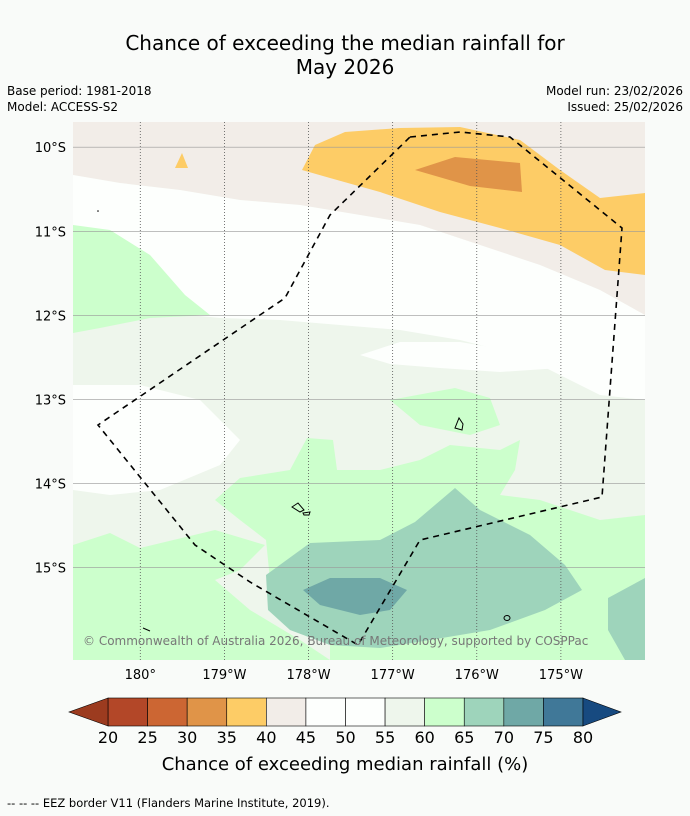 Image resolution: width=690 pixels, height=816 pixels. Describe the element at coordinates (141, 279) in the screenshot. I see `band-60-65-west` at that location.